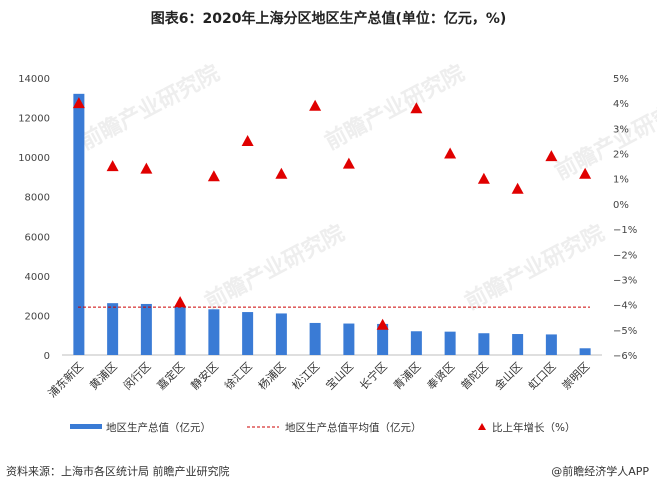 The height and width of the screenshot is (492, 657). Describe the element at coordinates (585, 351) in the screenshot. I see `bar-崇明区` at that location.